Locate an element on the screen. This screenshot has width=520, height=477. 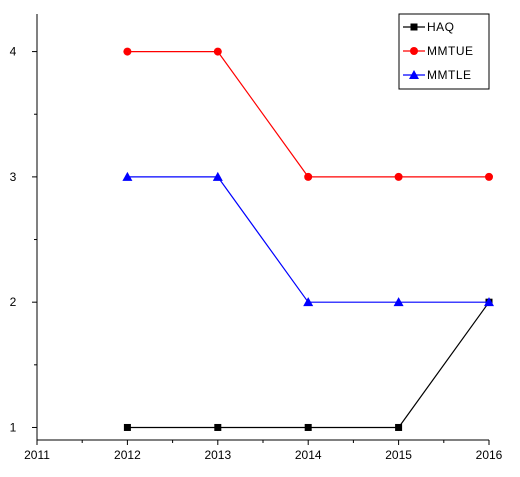
y-tick-label: 2 is located at coordinates (13, 302).